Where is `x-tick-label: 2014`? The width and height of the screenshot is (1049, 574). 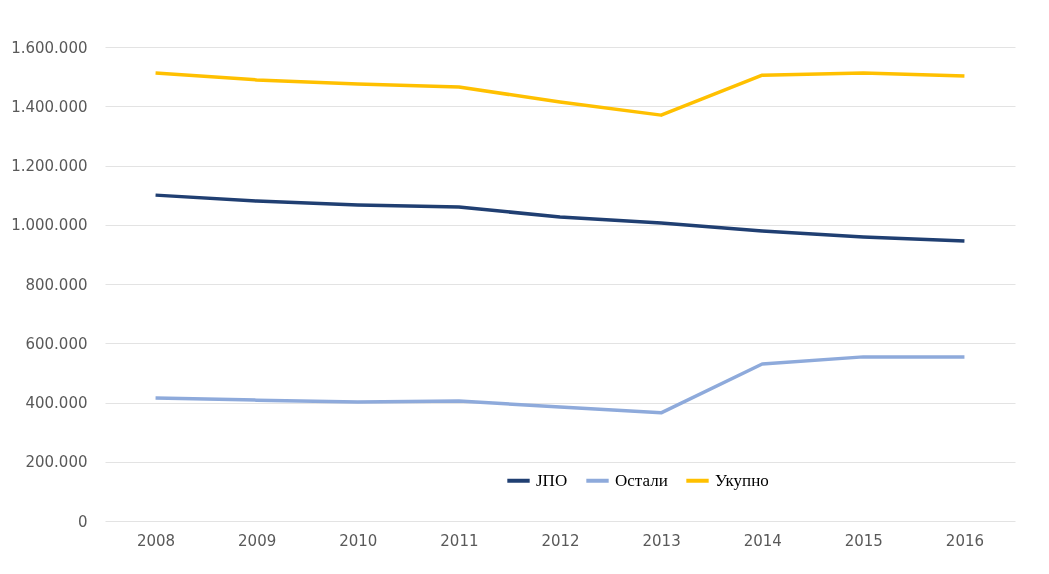
x-tick-label: 2014 is located at coordinates (762, 540).